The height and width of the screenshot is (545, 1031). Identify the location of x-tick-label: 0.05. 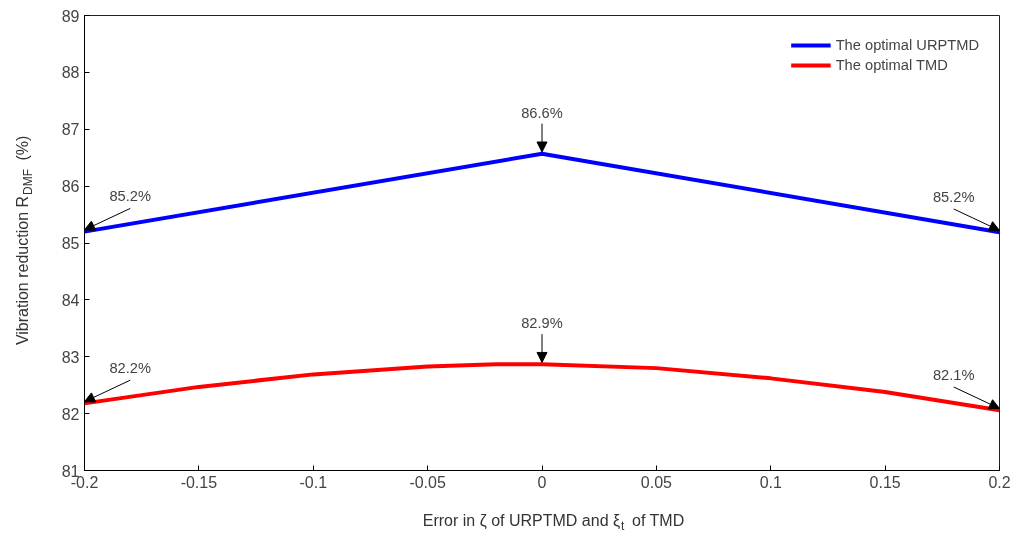
(656, 482).